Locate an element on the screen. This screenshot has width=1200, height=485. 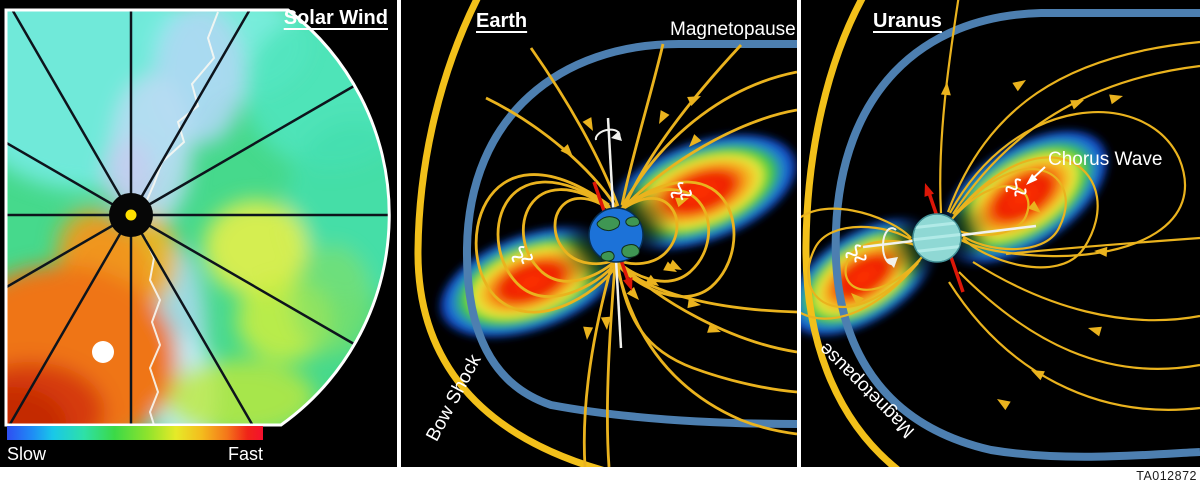
figure-id: TA012872 is located at coordinates (1166, 476).